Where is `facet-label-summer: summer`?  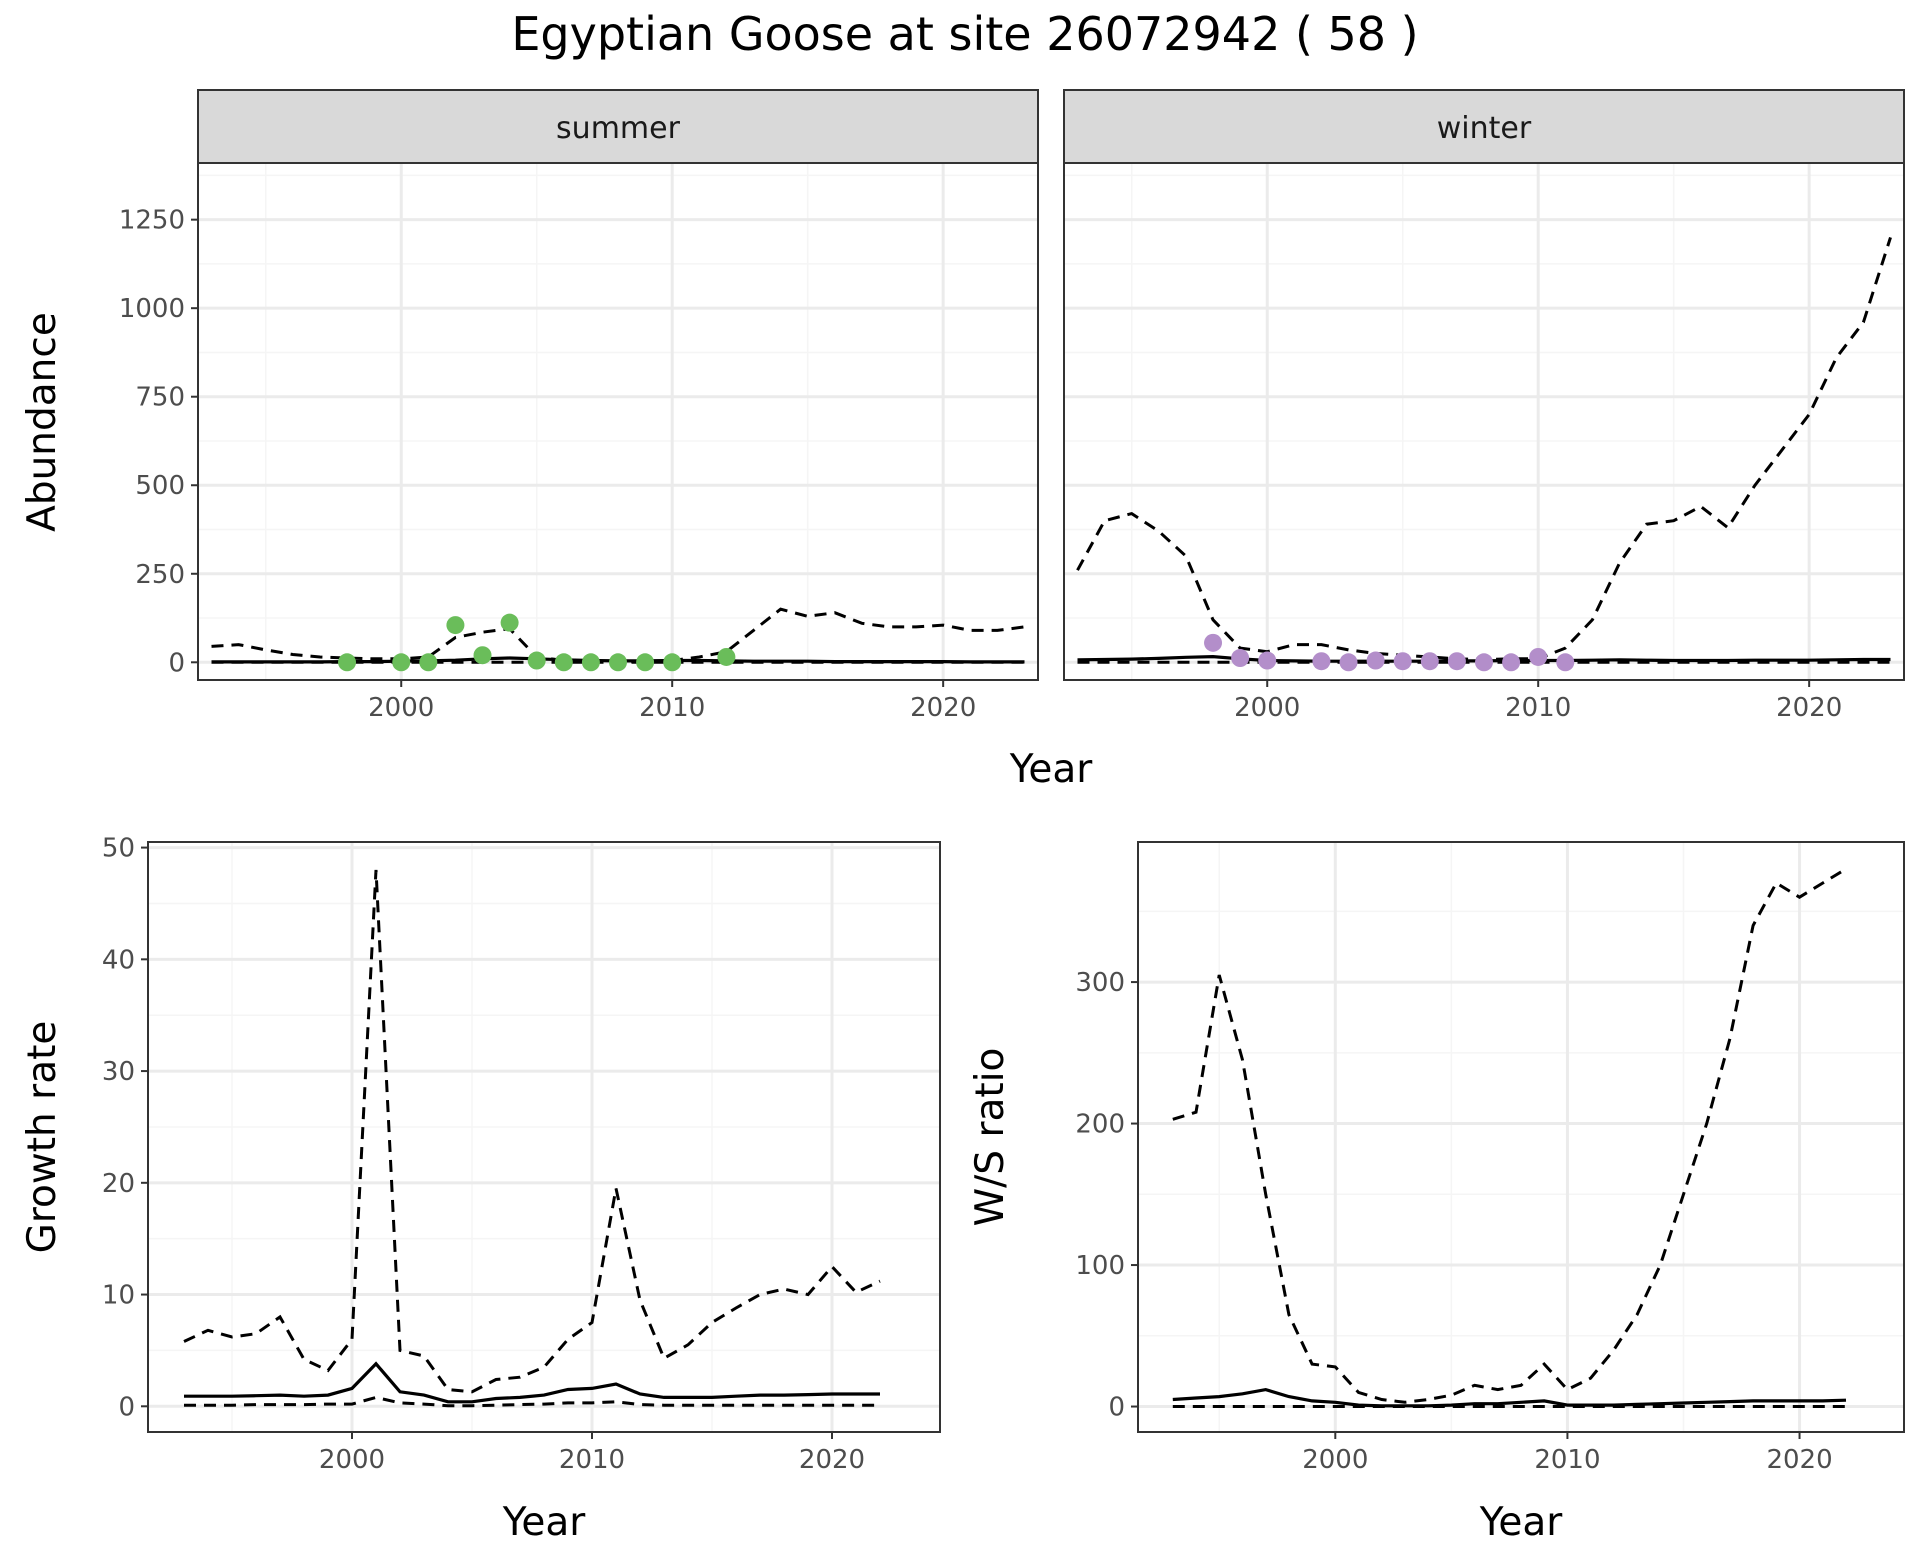 facet-label-summer: summer is located at coordinates (618, 128).